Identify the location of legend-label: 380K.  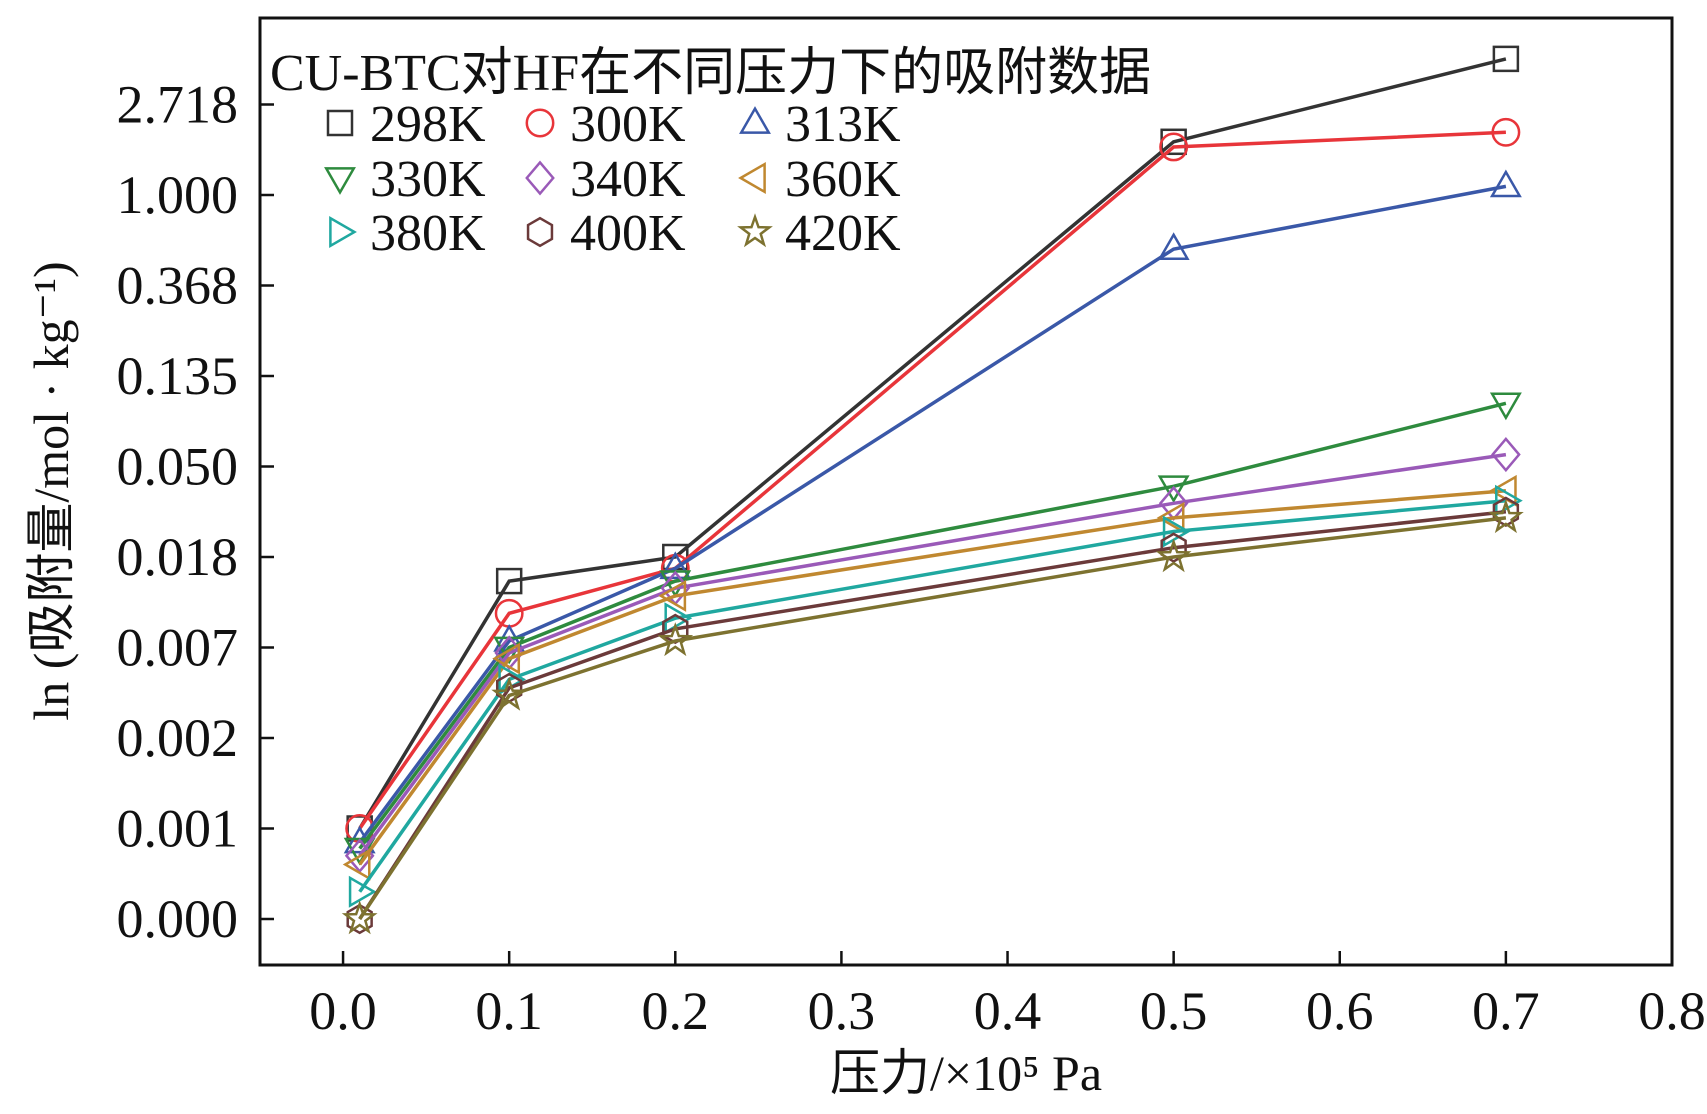
(428, 233).